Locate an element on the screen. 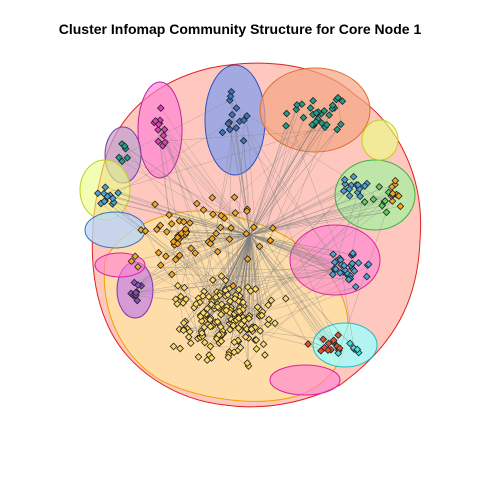 The width and height of the screenshot is (480, 480). community-hull-lime-right is located at coordinates (380, 140).